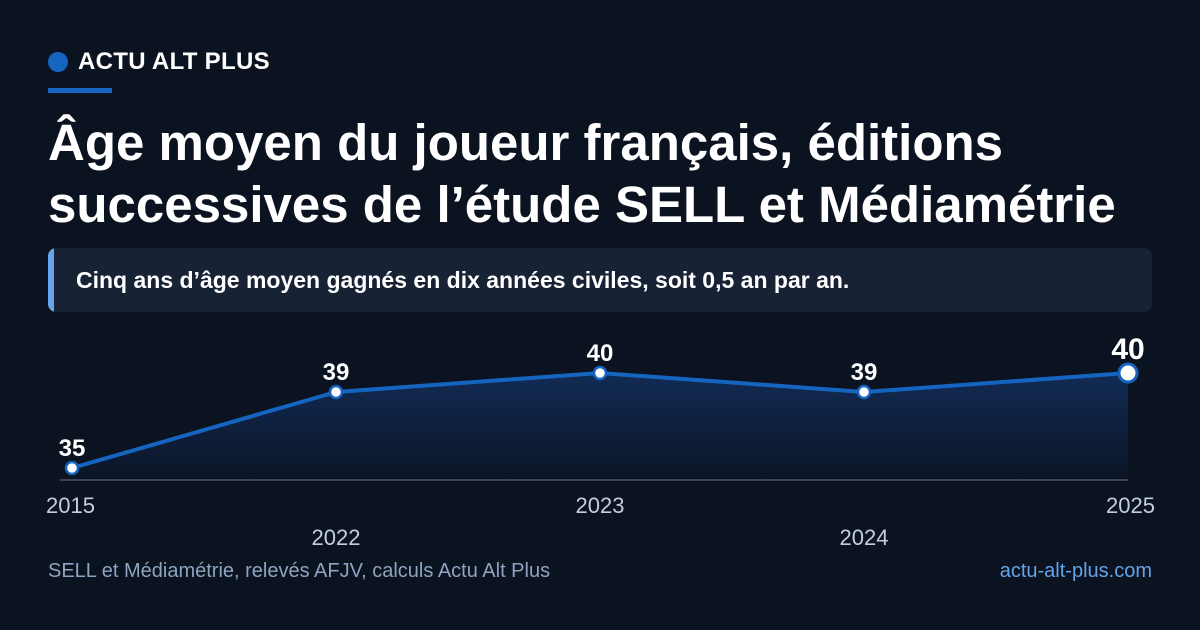  Describe the element at coordinates (1075, 571) in the screenshot. I see `site-link: actu-alt-plus.com` at that location.